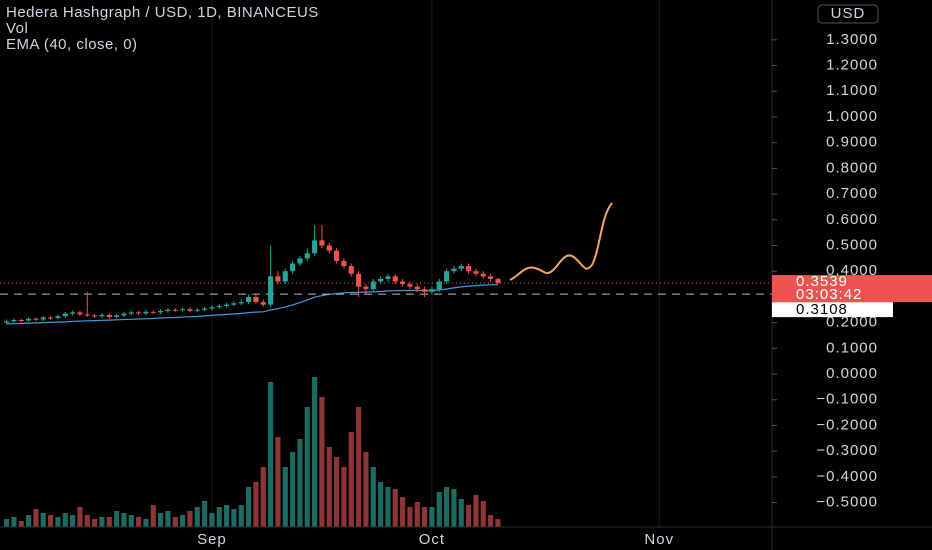 The width and height of the screenshot is (932, 550). Describe the element at coordinates (847, 399) in the screenshot. I see `y-tick-label: −0.1000` at that location.